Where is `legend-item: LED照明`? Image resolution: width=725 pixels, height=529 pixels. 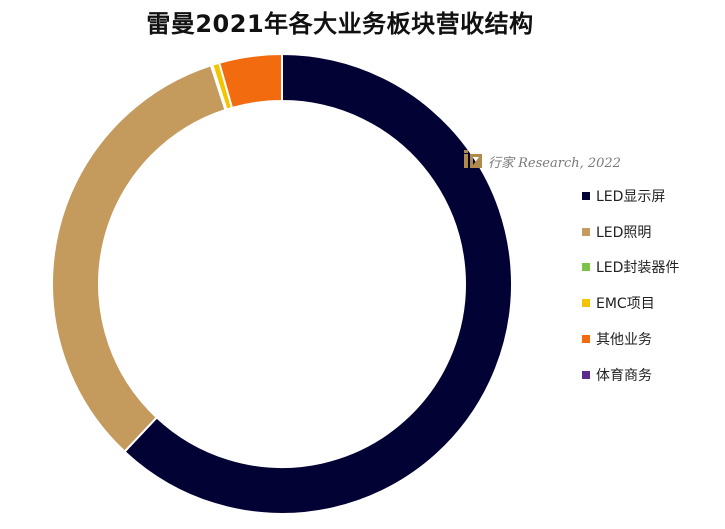 legend-item: LED照明 is located at coordinates (630, 232).